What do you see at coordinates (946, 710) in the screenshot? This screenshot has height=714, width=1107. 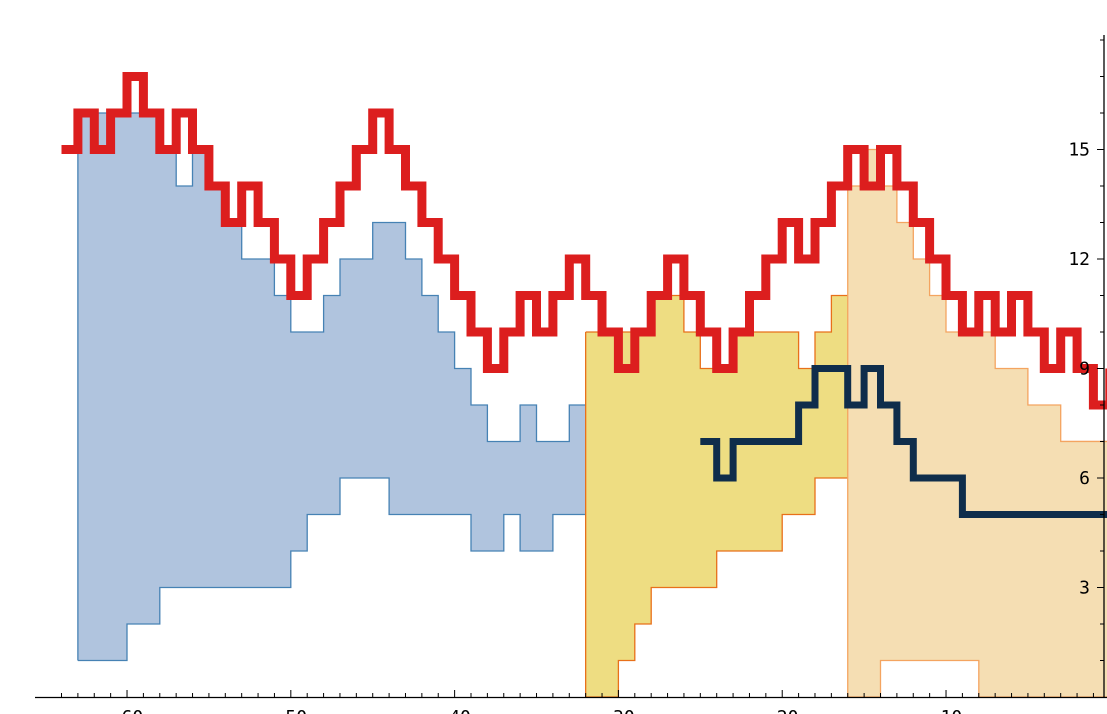 I see `x-tick-label: -10` at bounding box center [946, 710].